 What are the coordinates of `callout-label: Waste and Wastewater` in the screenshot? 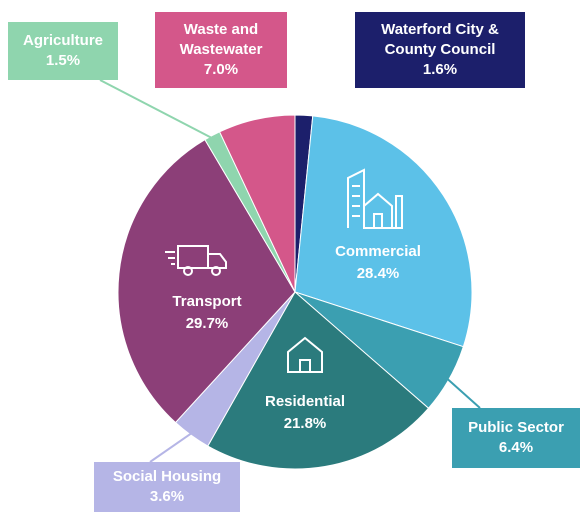 It's located at (221, 39).